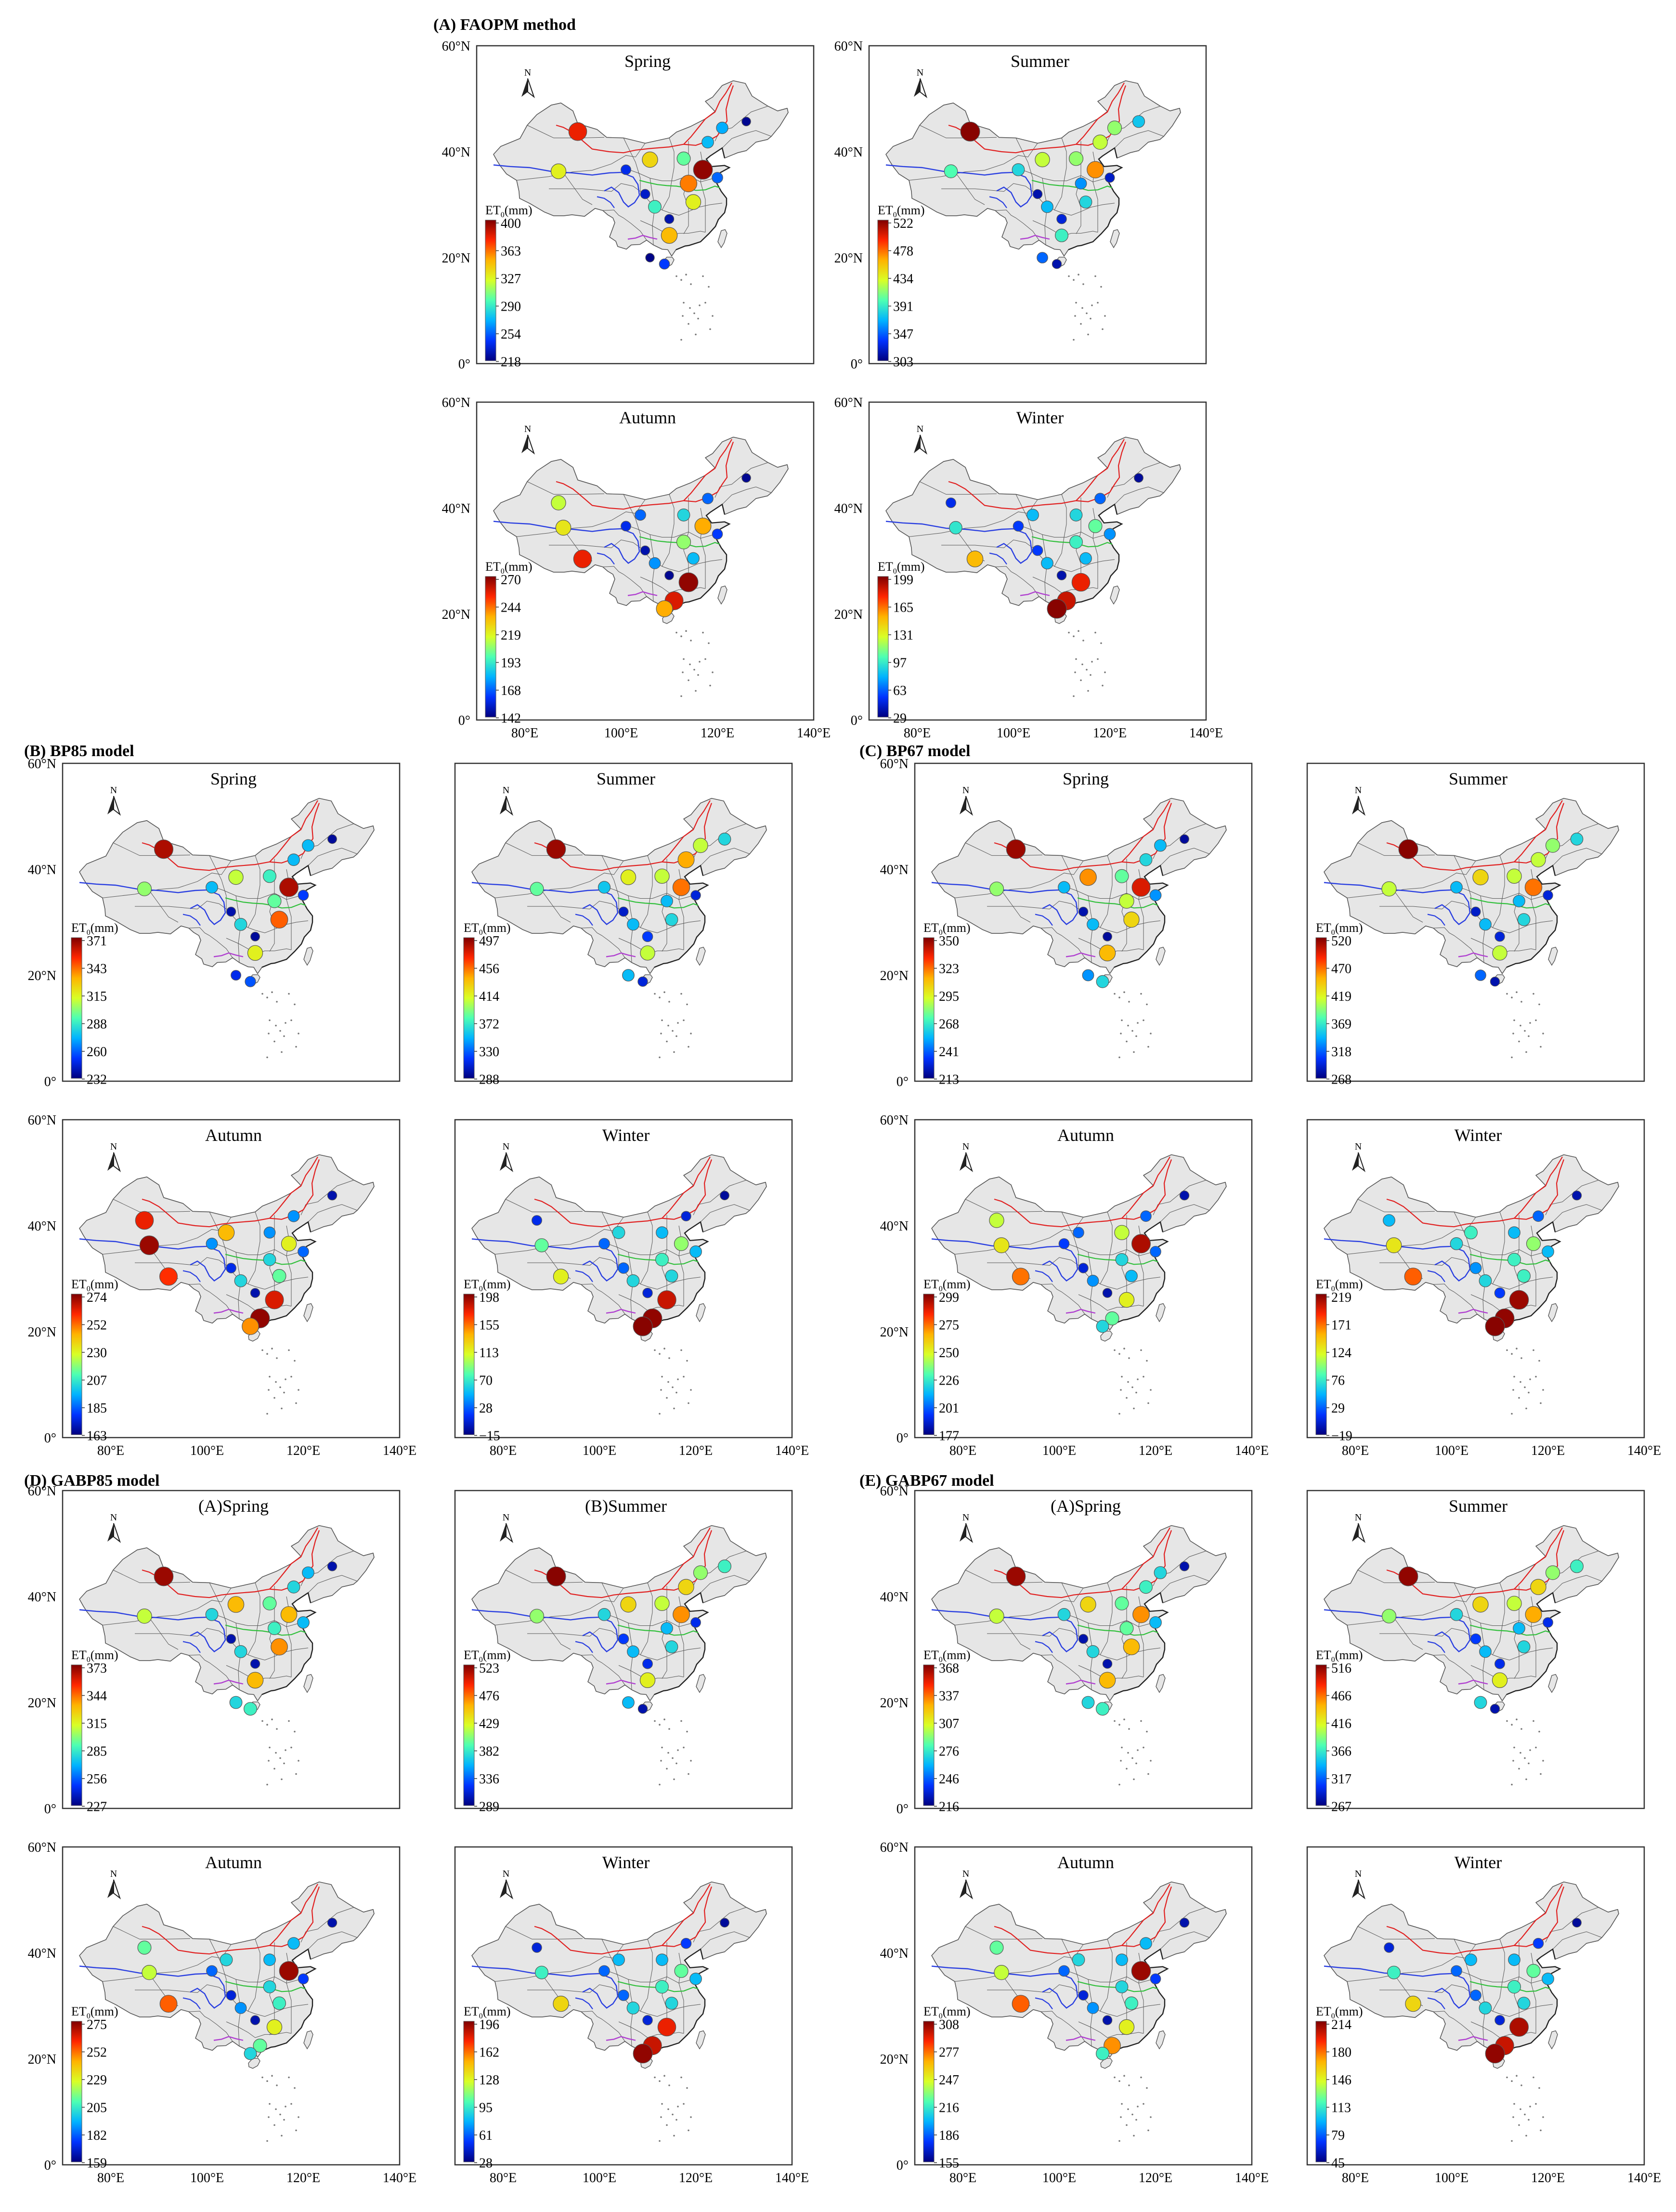 Image resolution: width=1676 pixels, height=2212 pixels. What do you see at coordinates (949, 1437) in the screenshot?
I see `colorbar-label: 177` at bounding box center [949, 1437].